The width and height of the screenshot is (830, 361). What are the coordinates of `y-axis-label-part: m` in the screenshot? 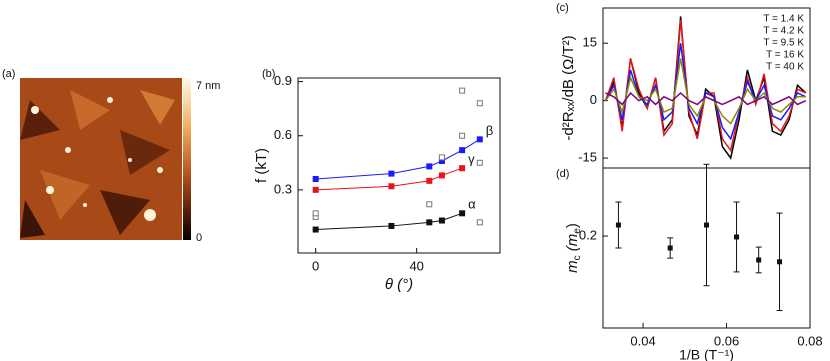 It's located at (572, 266).